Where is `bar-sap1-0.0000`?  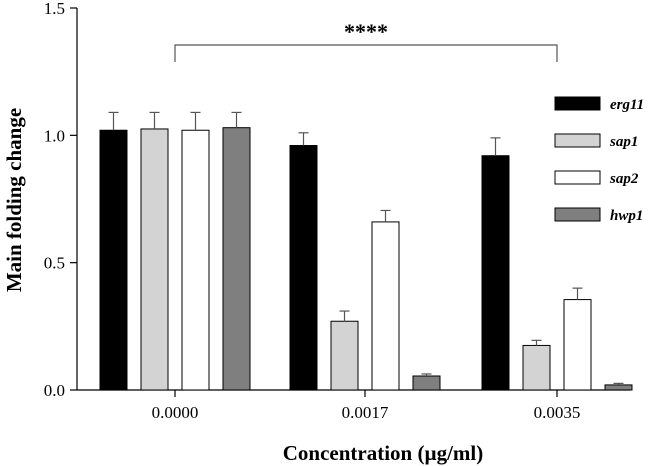
bar-sap1-0.0000 is located at coordinates (154, 259).